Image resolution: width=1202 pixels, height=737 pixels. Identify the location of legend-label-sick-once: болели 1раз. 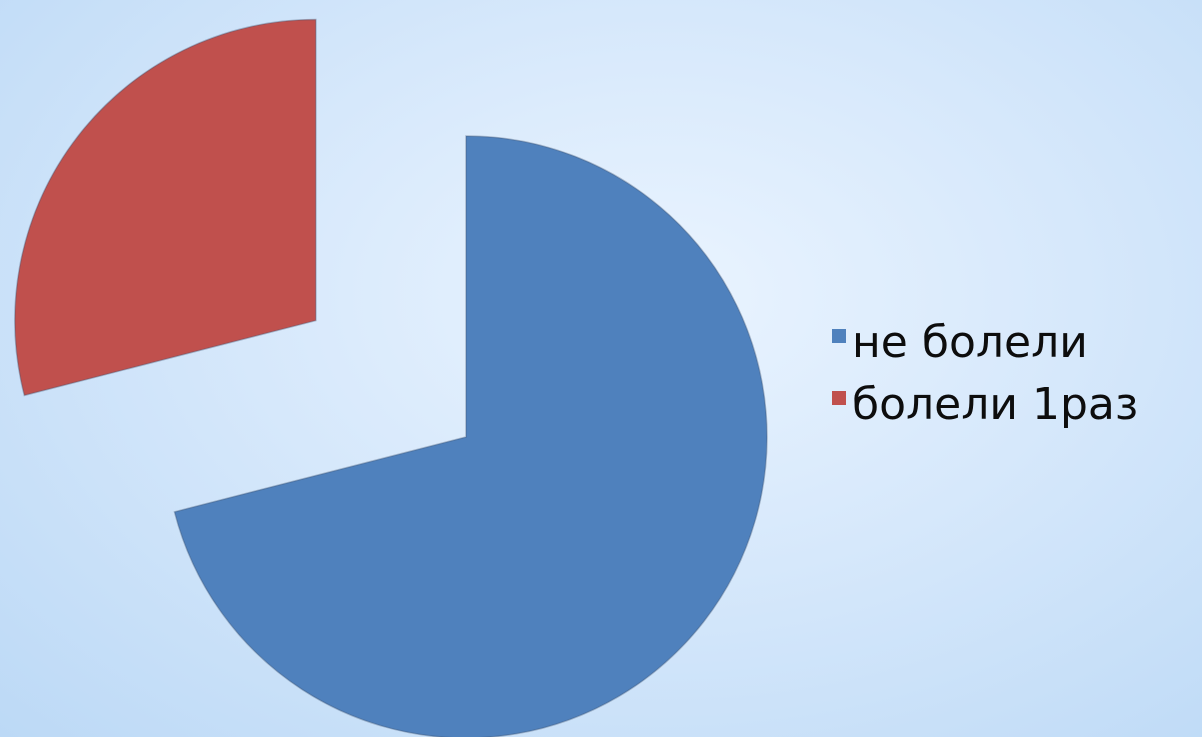
(995, 404).